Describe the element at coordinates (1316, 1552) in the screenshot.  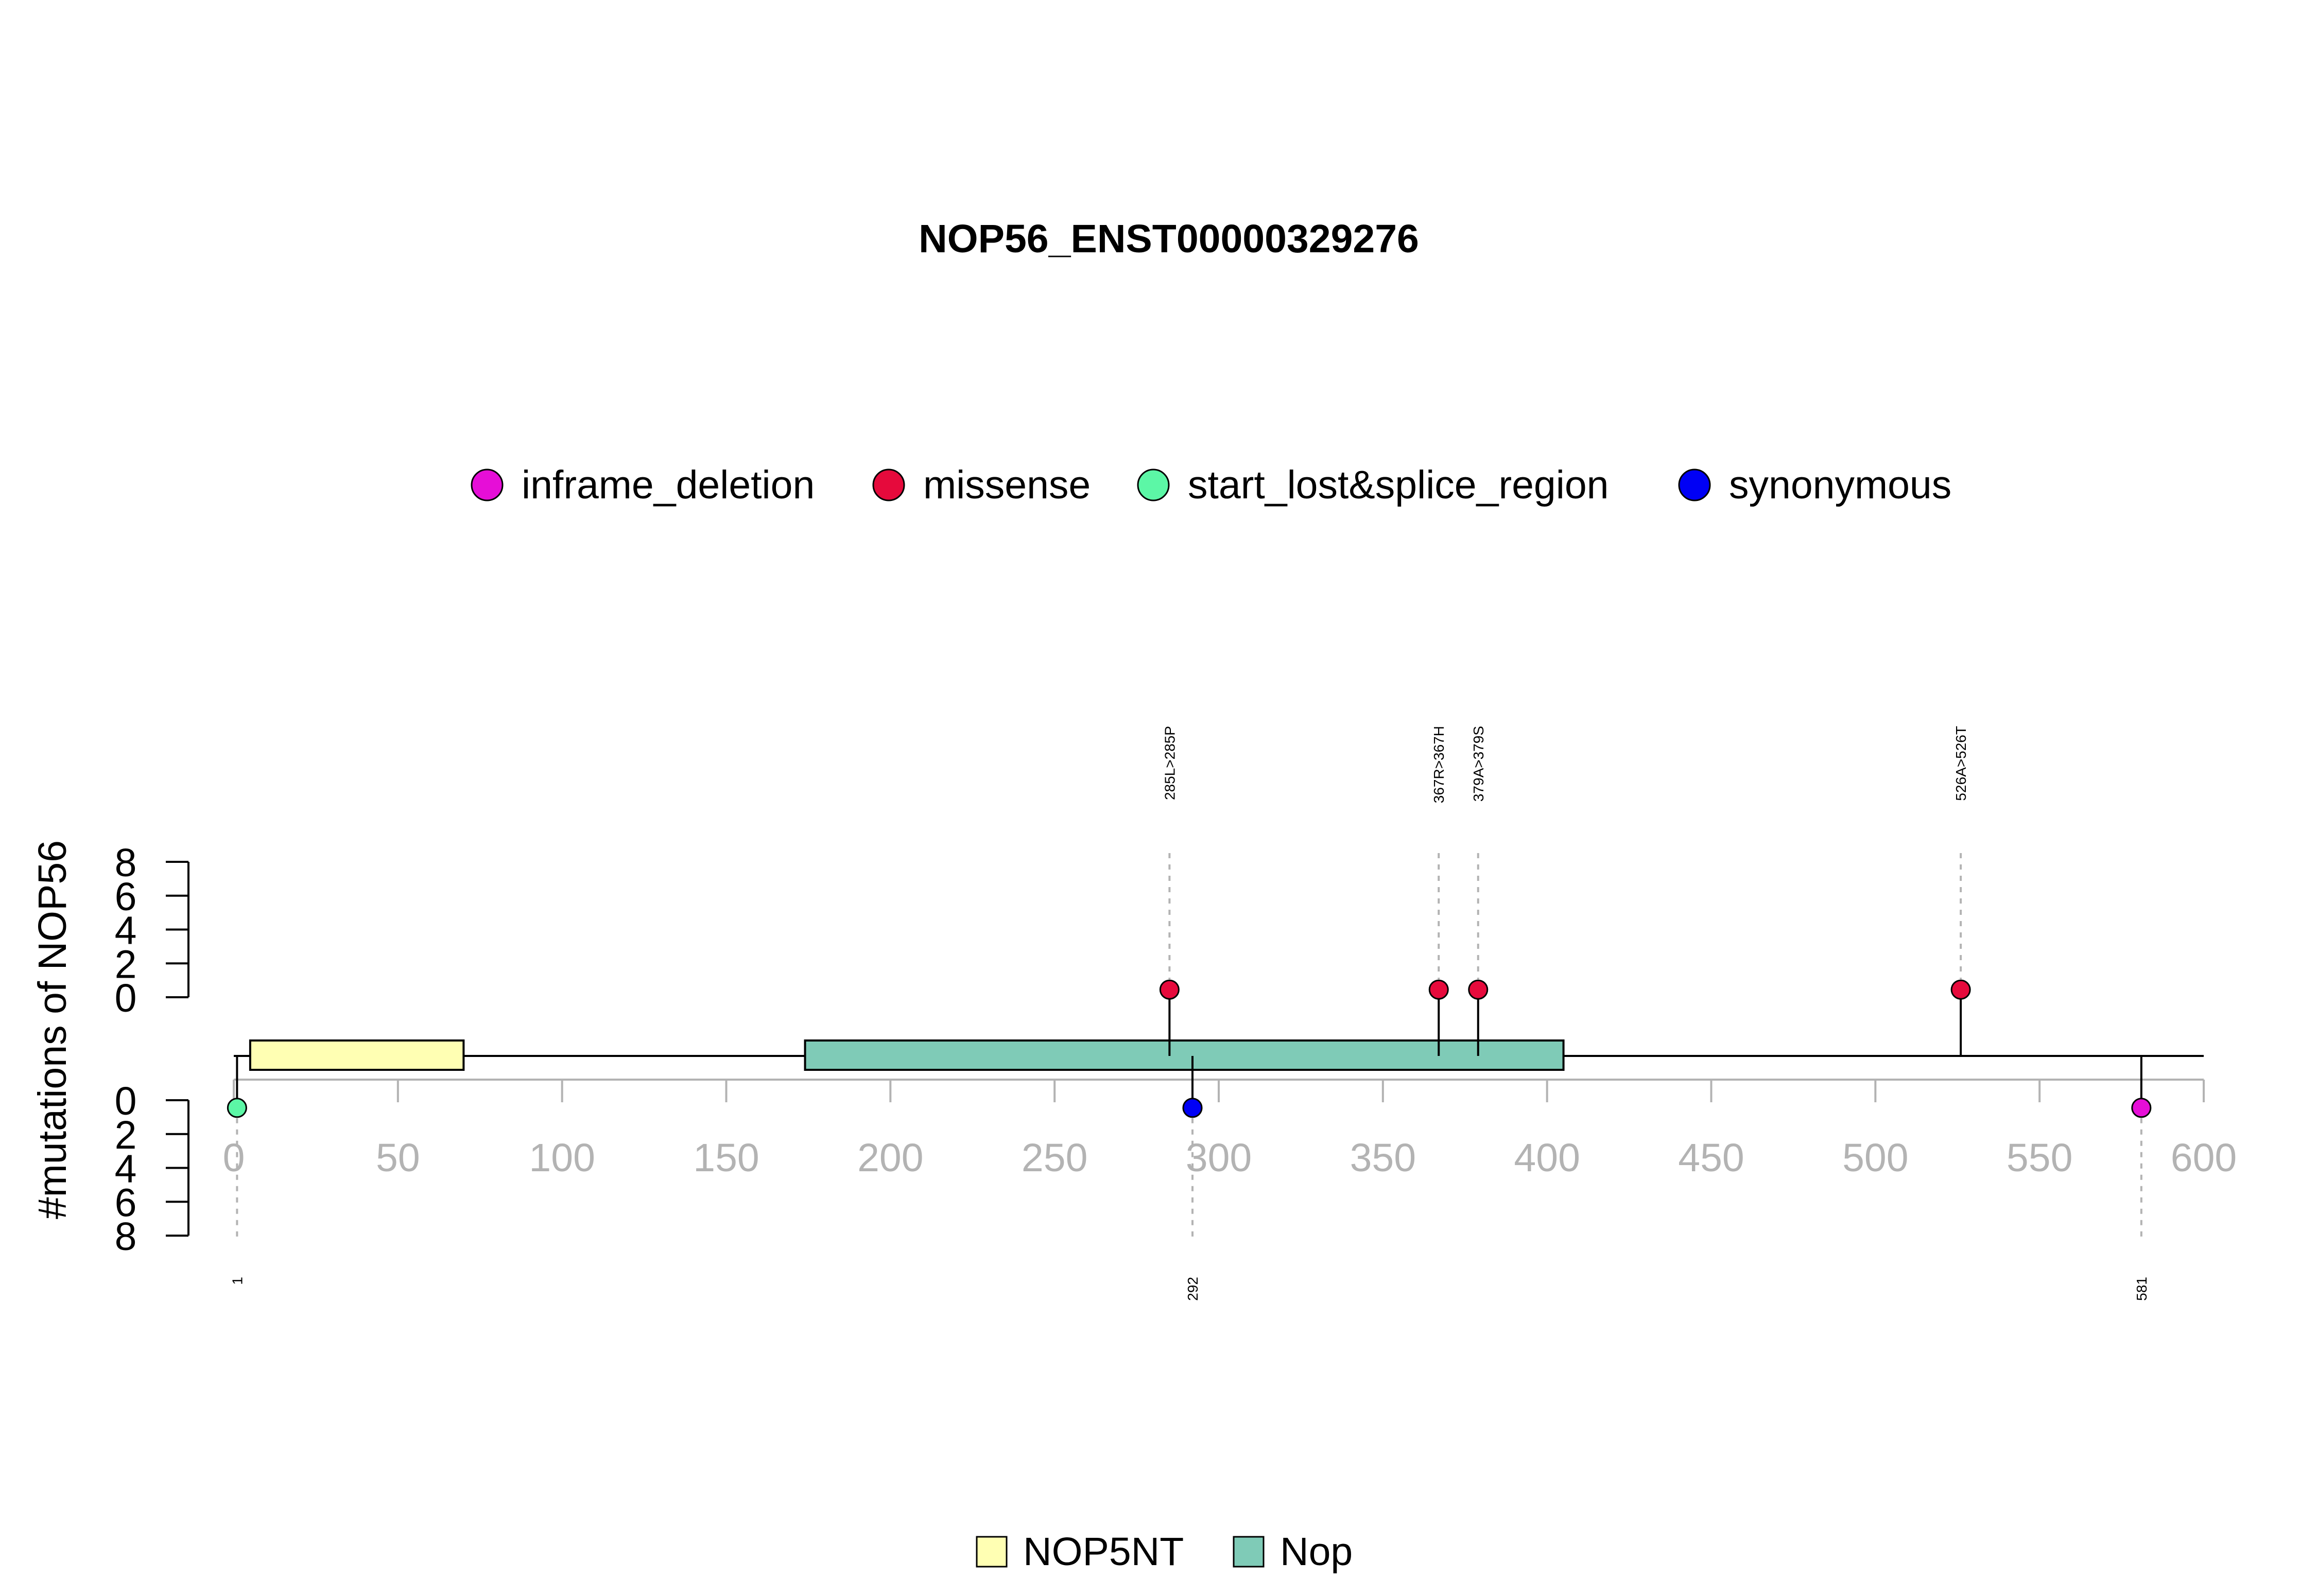
I see `domain-legend-label: Nop` at that location.